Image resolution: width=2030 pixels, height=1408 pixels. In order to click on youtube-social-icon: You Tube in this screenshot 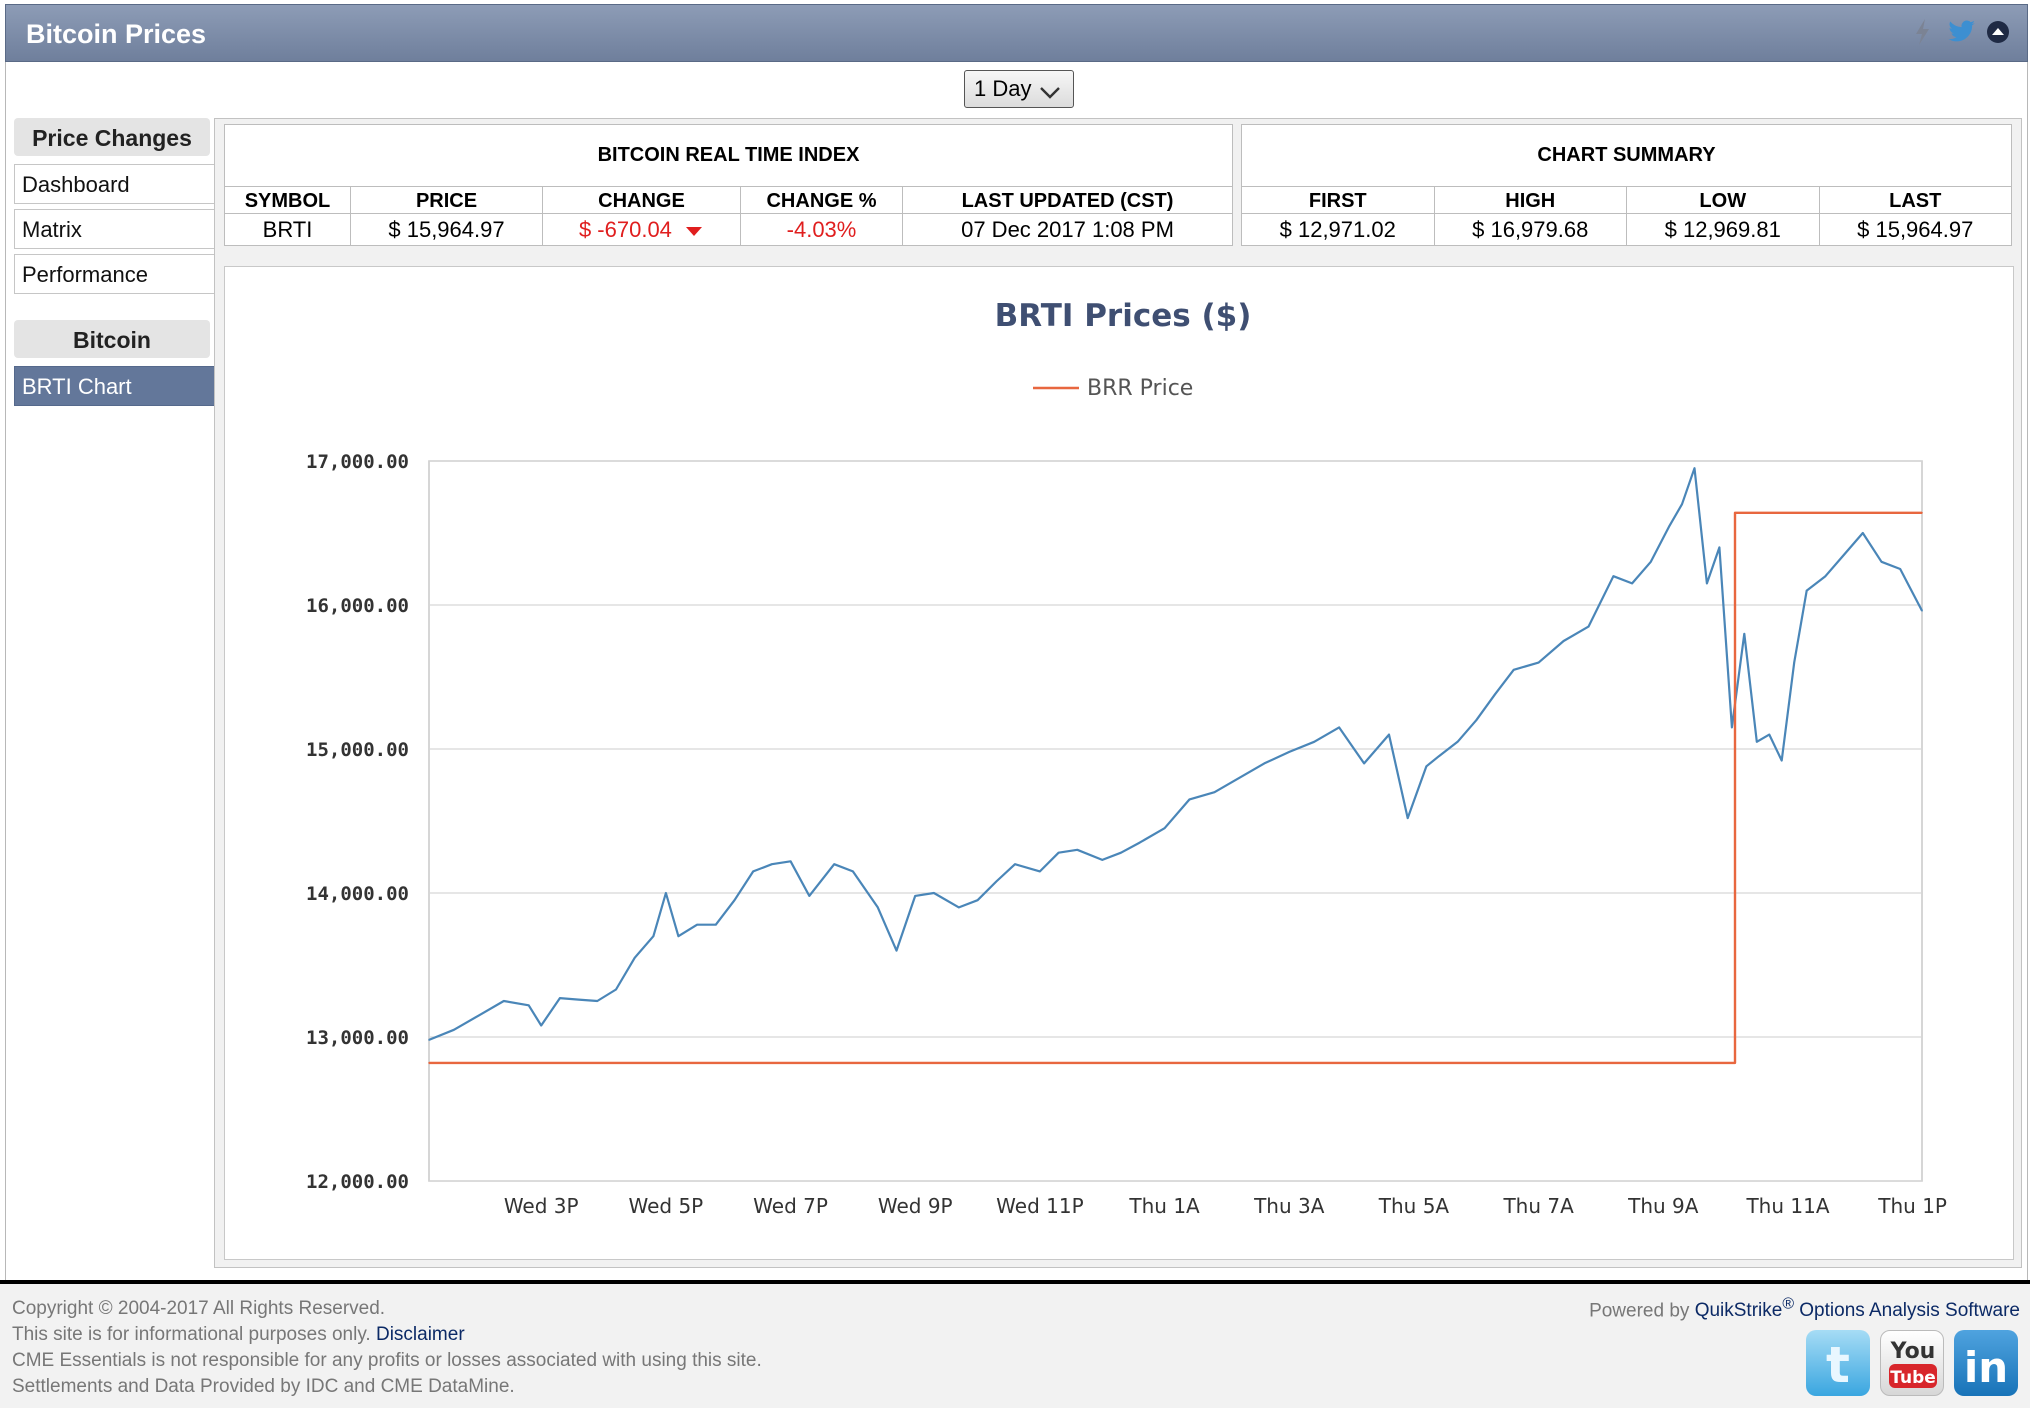, I will do `click(1912, 1363)`.